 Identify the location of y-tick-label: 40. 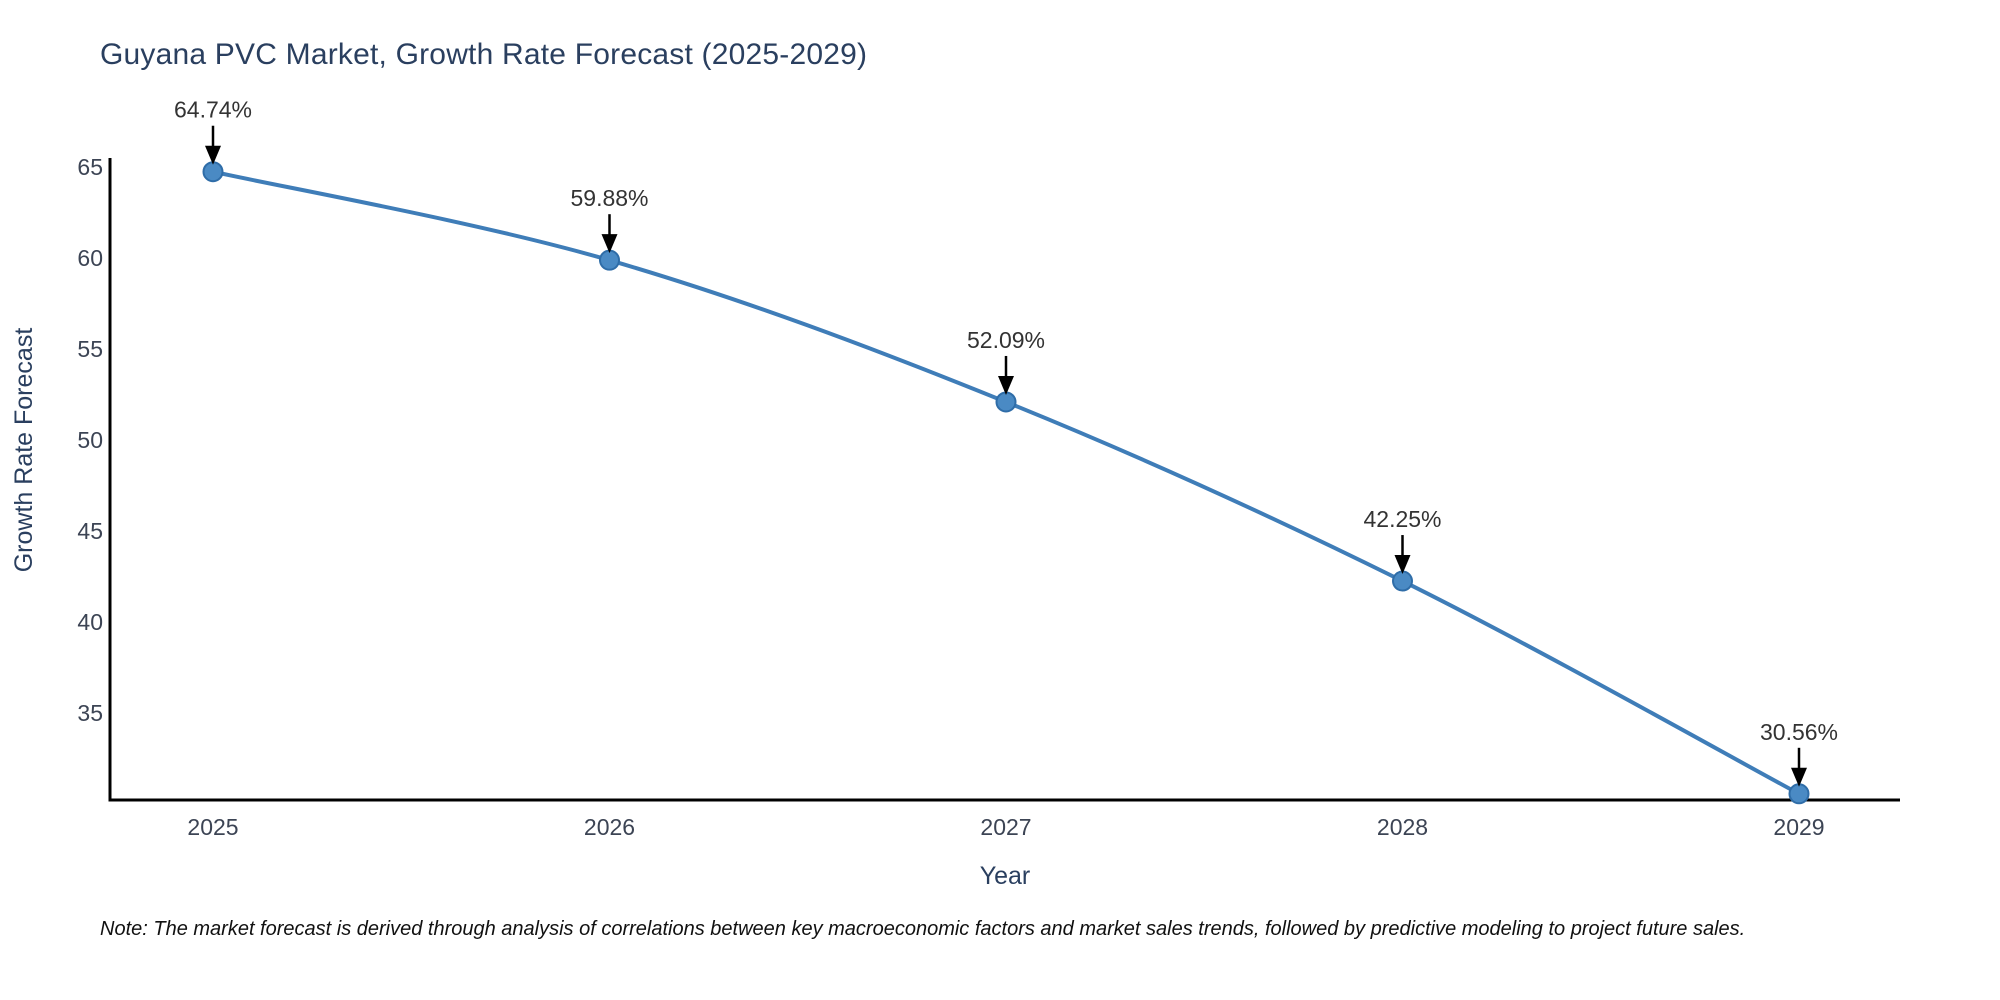
(90, 622).